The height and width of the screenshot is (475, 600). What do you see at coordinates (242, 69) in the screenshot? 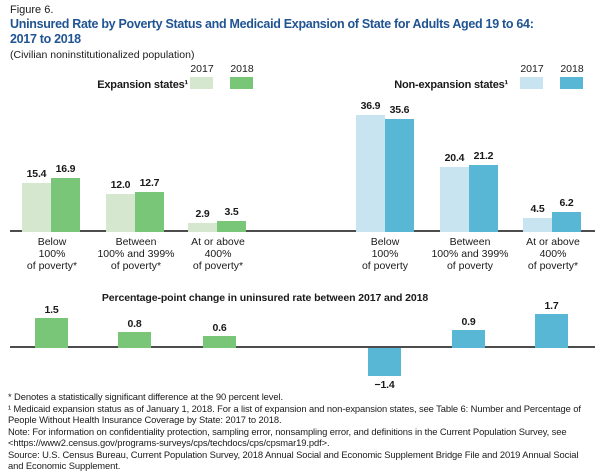
I see `legend-year-2018-expansion: 2018` at bounding box center [242, 69].